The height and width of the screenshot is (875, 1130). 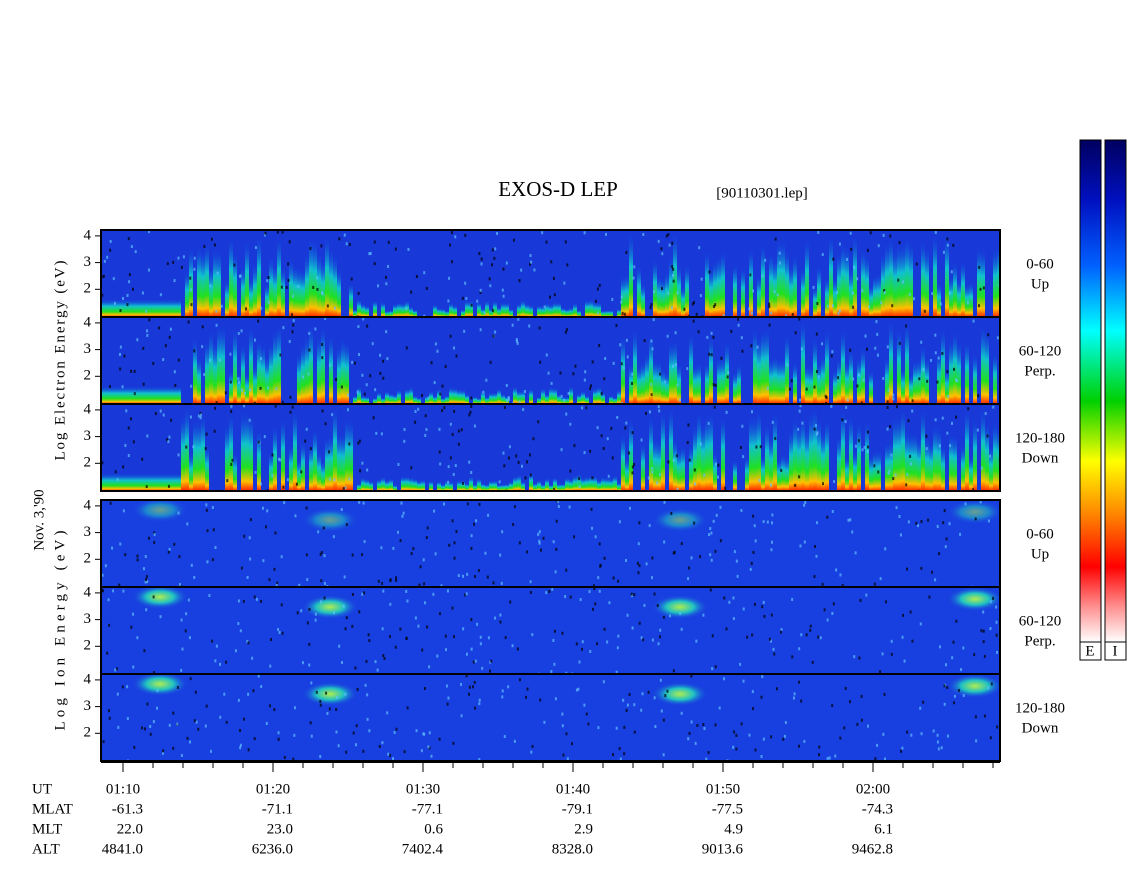 What do you see at coordinates (733, 829) in the screenshot?
I see `ephemeris-value: 4.9` at bounding box center [733, 829].